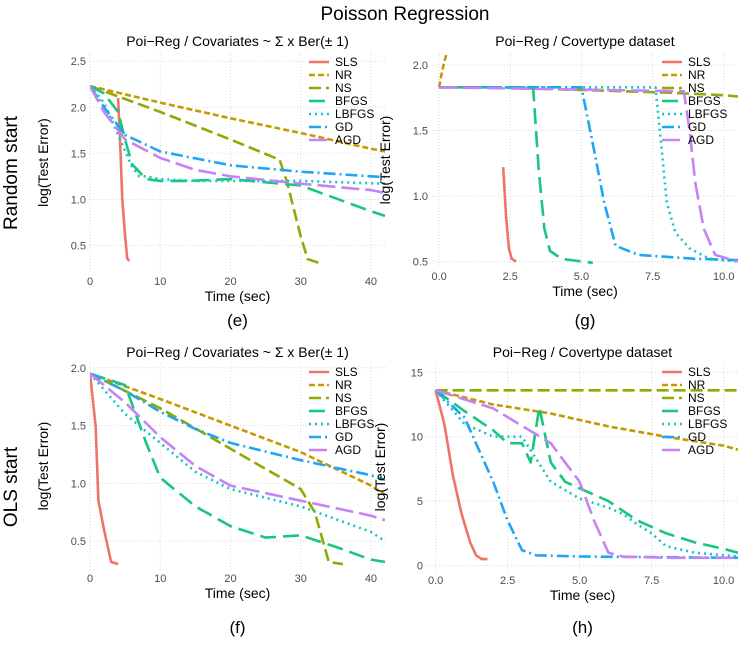 Image resolution: width=747 pixels, height=649 pixels. What do you see at coordinates (237, 627) in the screenshot?
I see `panel-tag: (f)` at bounding box center [237, 627].